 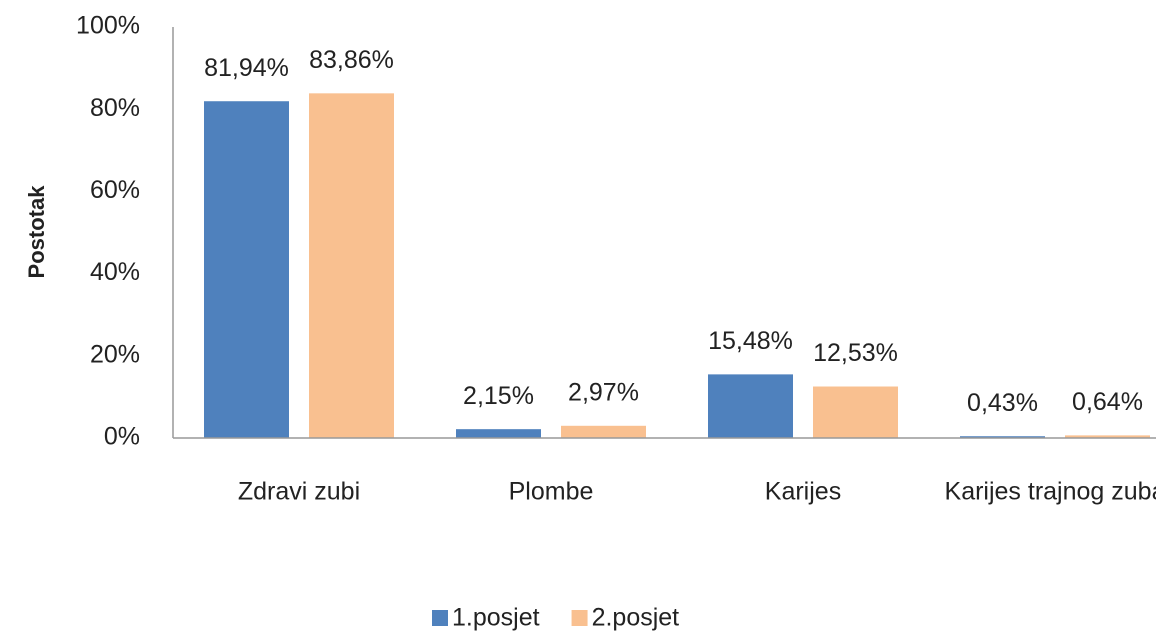 I want to click on y-tick-label: 100%, so click(x=108, y=26).